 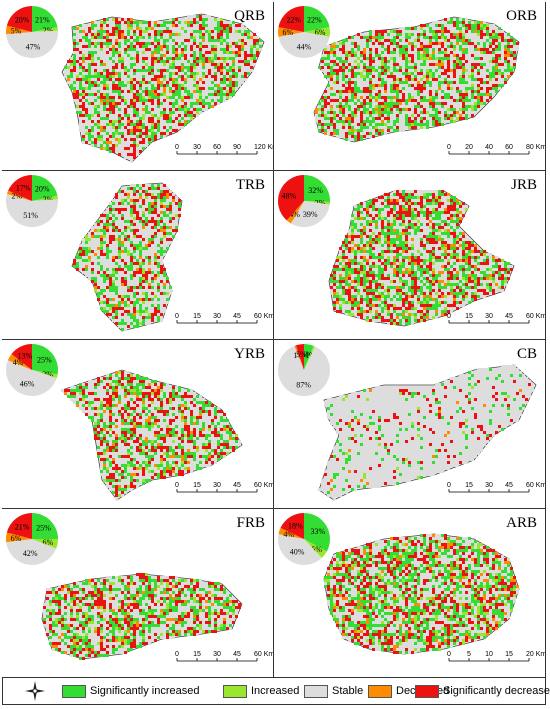 What do you see at coordinates (469, 147) in the screenshot?
I see `scale-tick-label: 20` at bounding box center [469, 147].